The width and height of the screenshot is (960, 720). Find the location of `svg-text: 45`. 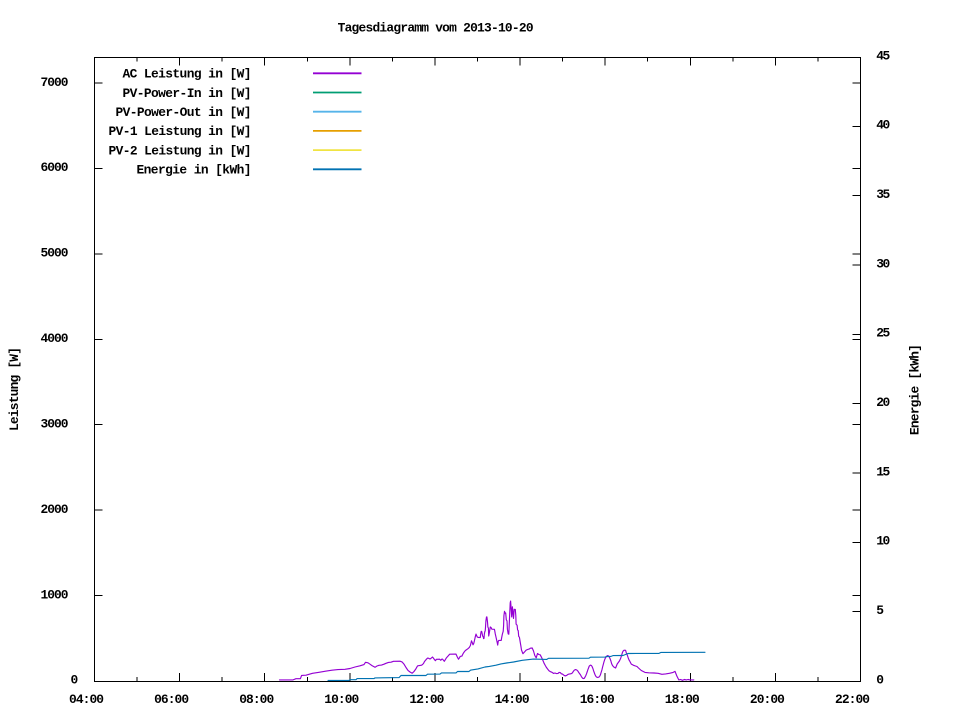

svg-text: 45 is located at coordinates (883, 55).